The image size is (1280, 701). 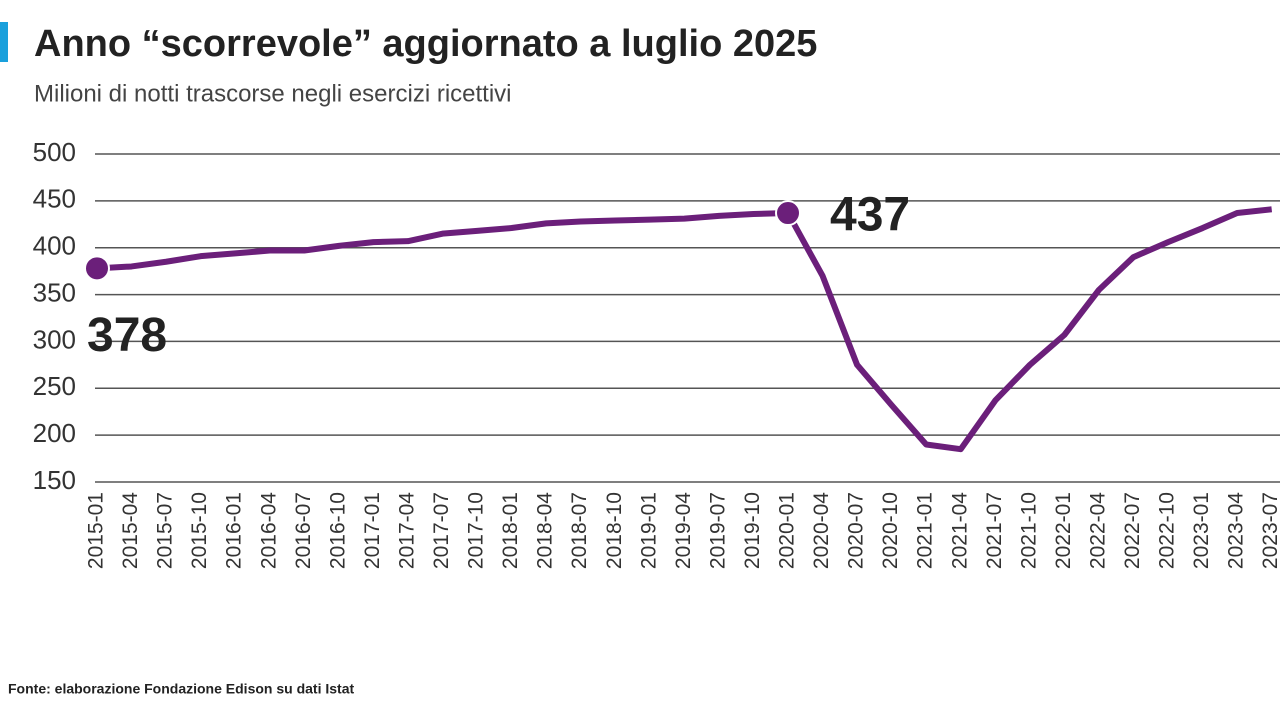 I want to click on x-tick-label: 2020-10, so click(x=890, y=530).